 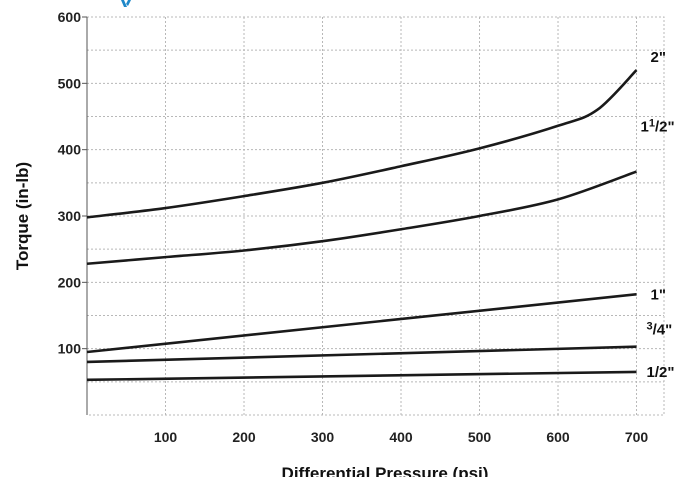 I want to click on x-tick-label-200: 200, so click(x=244, y=437).